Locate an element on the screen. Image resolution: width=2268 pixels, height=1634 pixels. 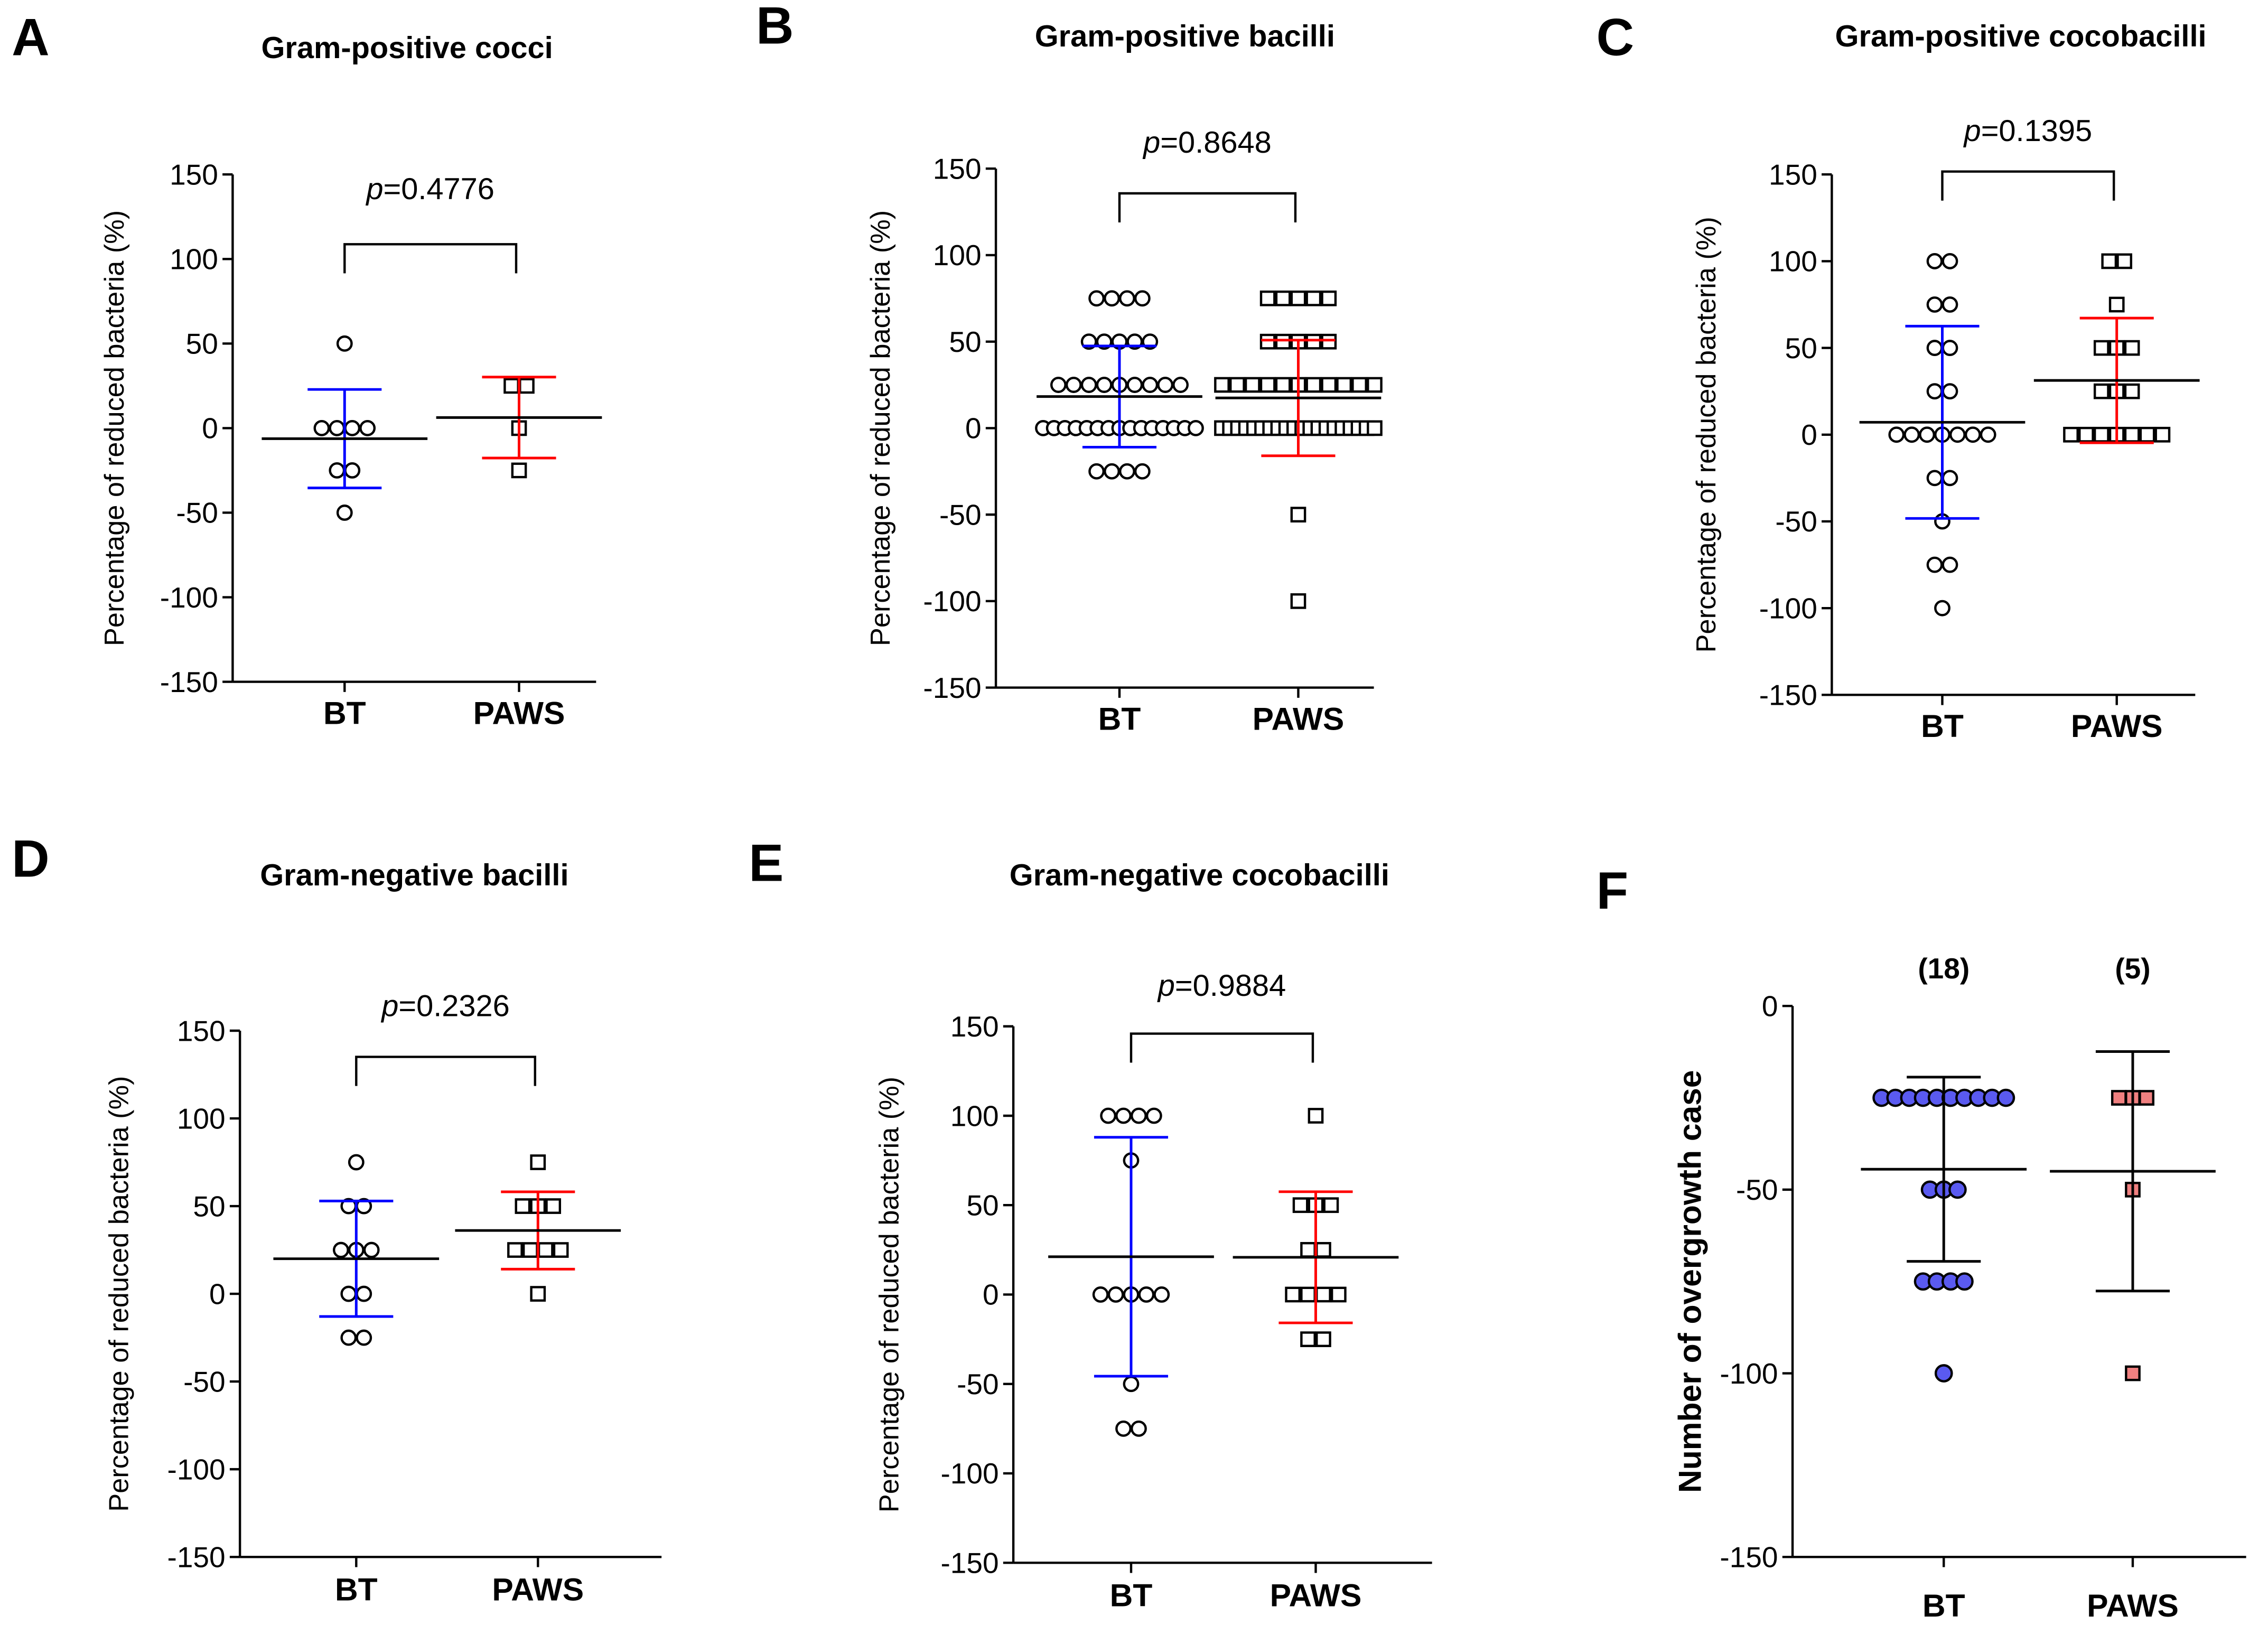
group-count-label: (18) is located at coordinates (1944, 968).